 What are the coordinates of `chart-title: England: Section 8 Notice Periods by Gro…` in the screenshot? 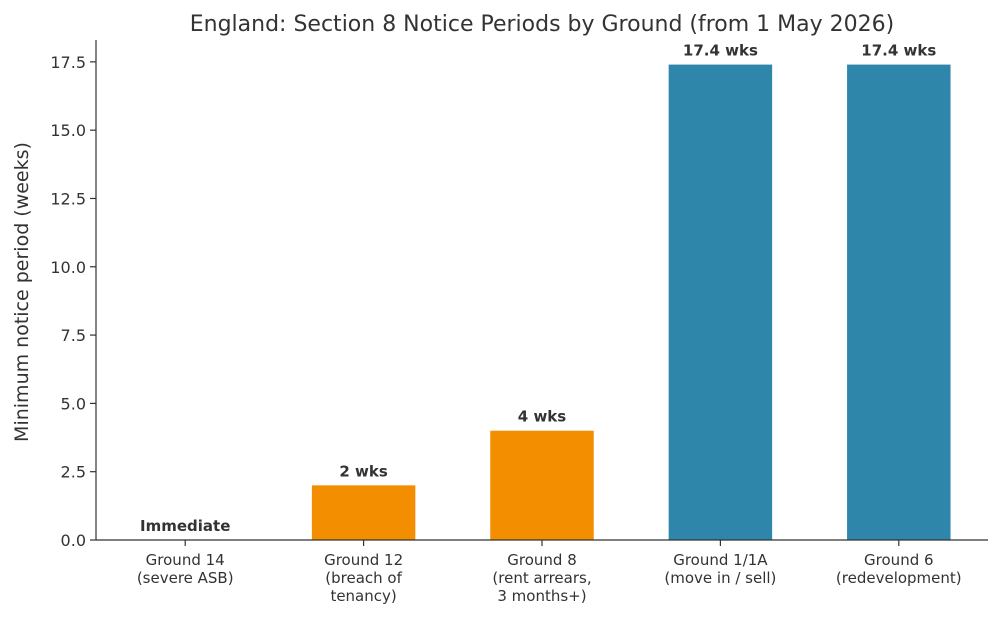 It's located at (542, 24).